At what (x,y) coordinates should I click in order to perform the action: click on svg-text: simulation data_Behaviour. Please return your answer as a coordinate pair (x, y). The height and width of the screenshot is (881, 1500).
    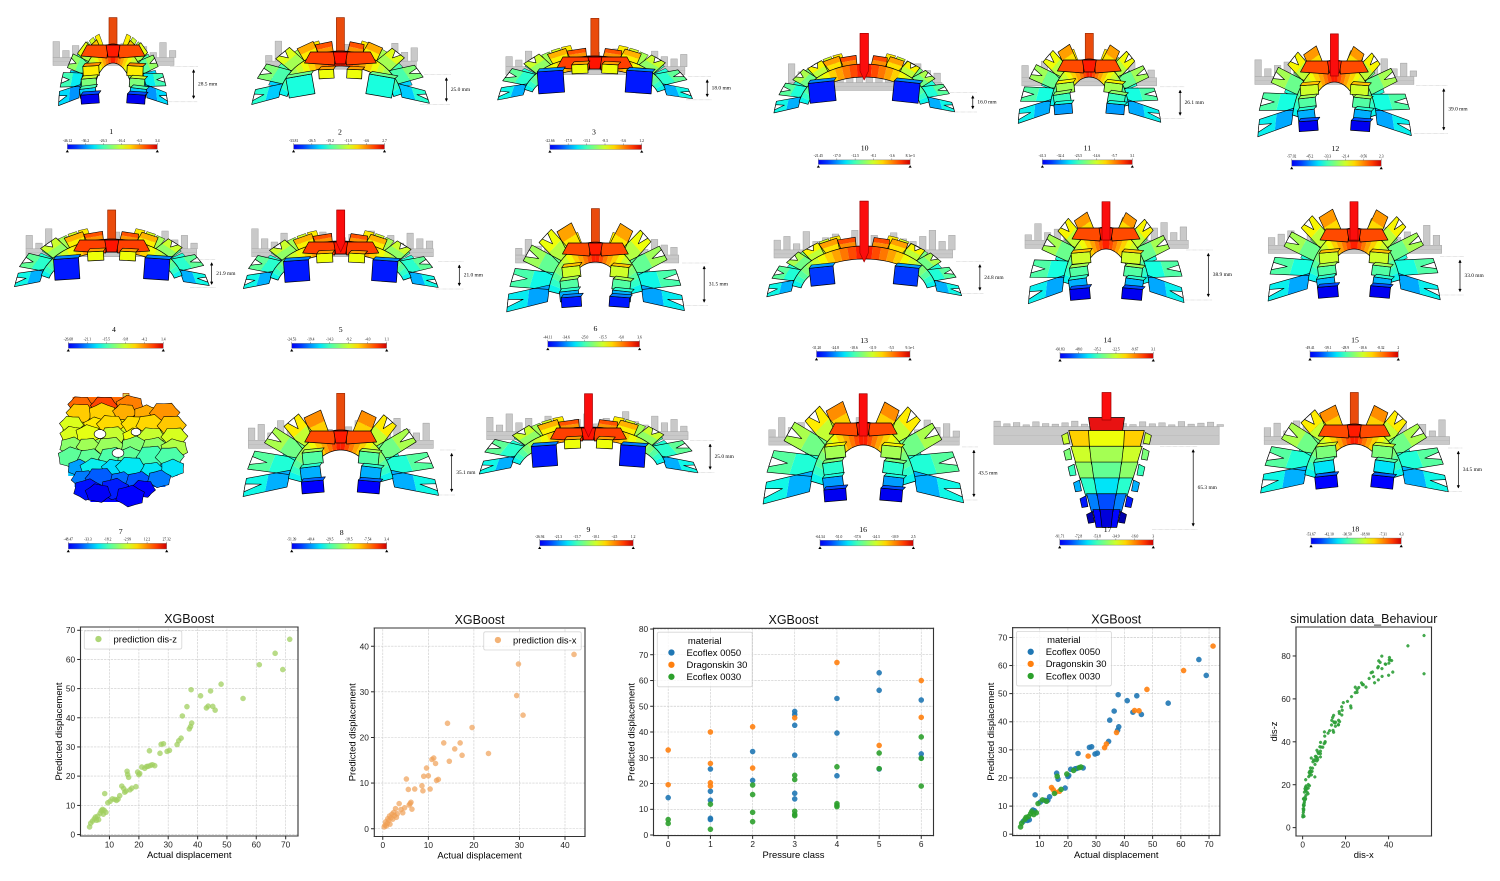
    Looking at the image, I should click on (1363, 619).